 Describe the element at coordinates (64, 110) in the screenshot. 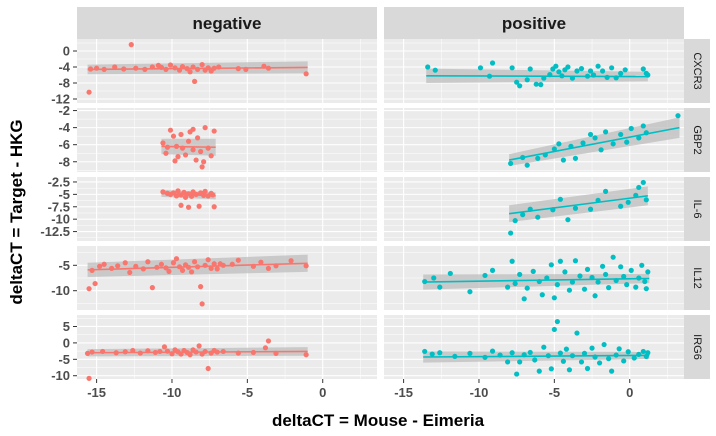

I see `y-tick-label: -2` at that location.